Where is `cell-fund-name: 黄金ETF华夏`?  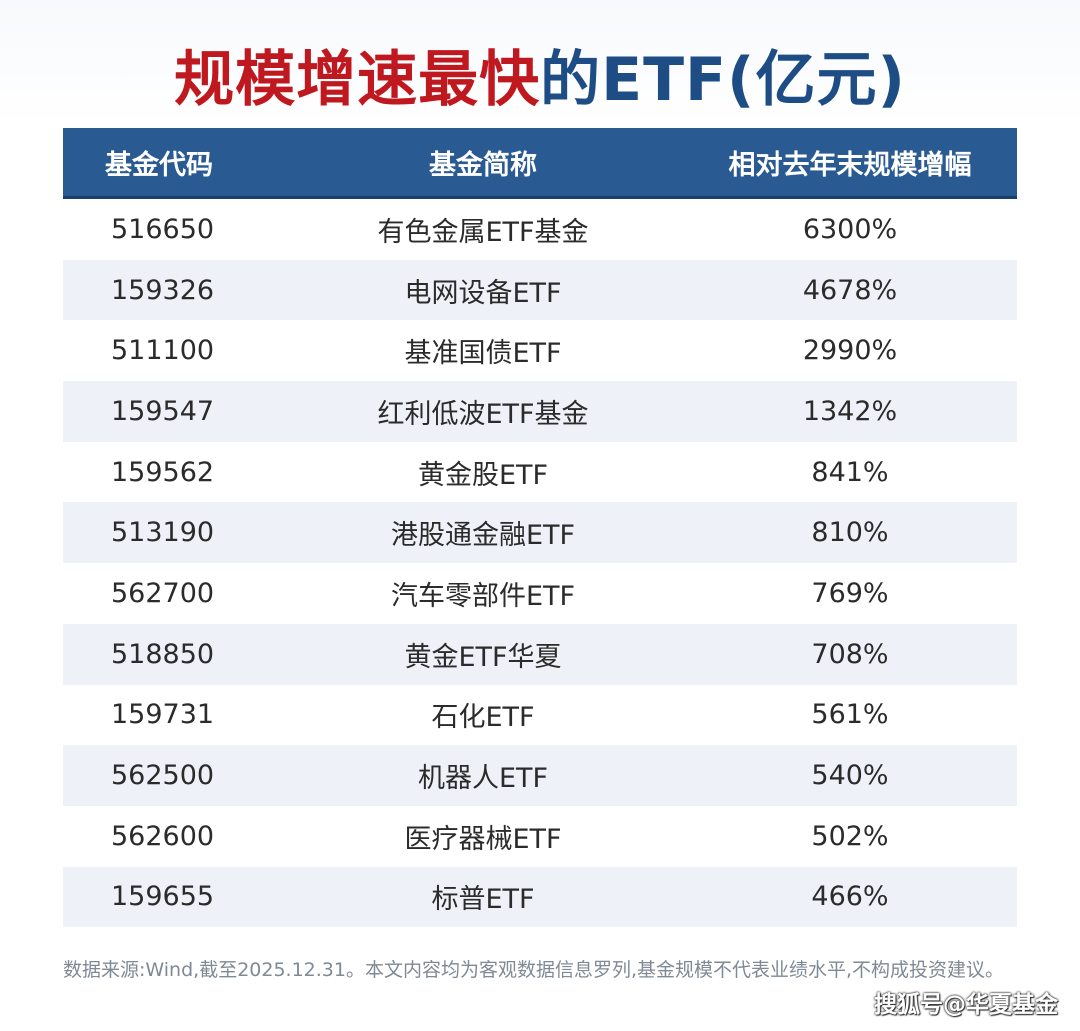 cell-fund-name: 黄金ETF华夏 is located at coordinates (483, 657).